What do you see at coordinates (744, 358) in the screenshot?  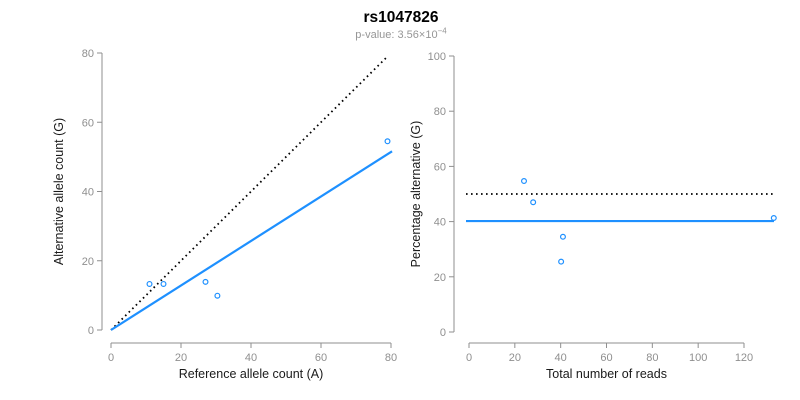 I see `x-tick-label: 120` at bounding box center [744, 358].